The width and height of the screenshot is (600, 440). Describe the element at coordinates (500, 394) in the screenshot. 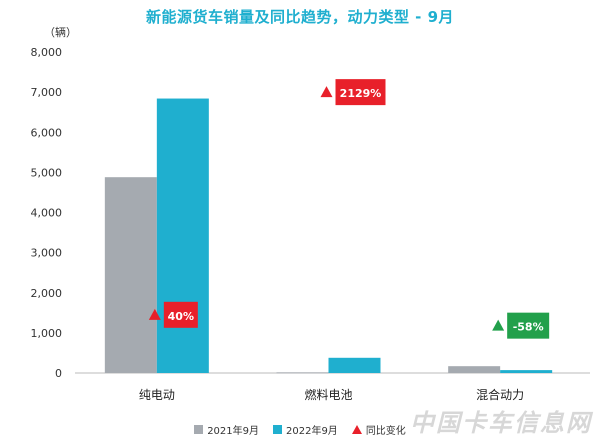

I see `x-tick-label: 混合动力` at that location.